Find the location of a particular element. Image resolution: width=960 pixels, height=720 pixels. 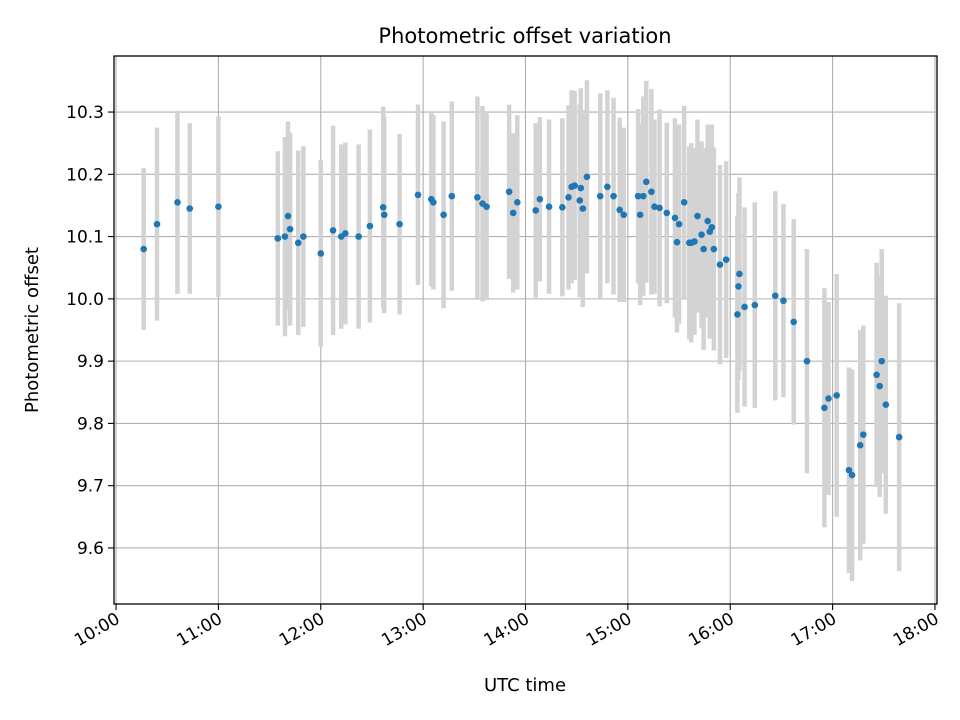

y-axis-ticks: 9.6 9.7 9.8 9.9 10.0 10.1 10.2 10.3 is located at coordinates (90, 331).